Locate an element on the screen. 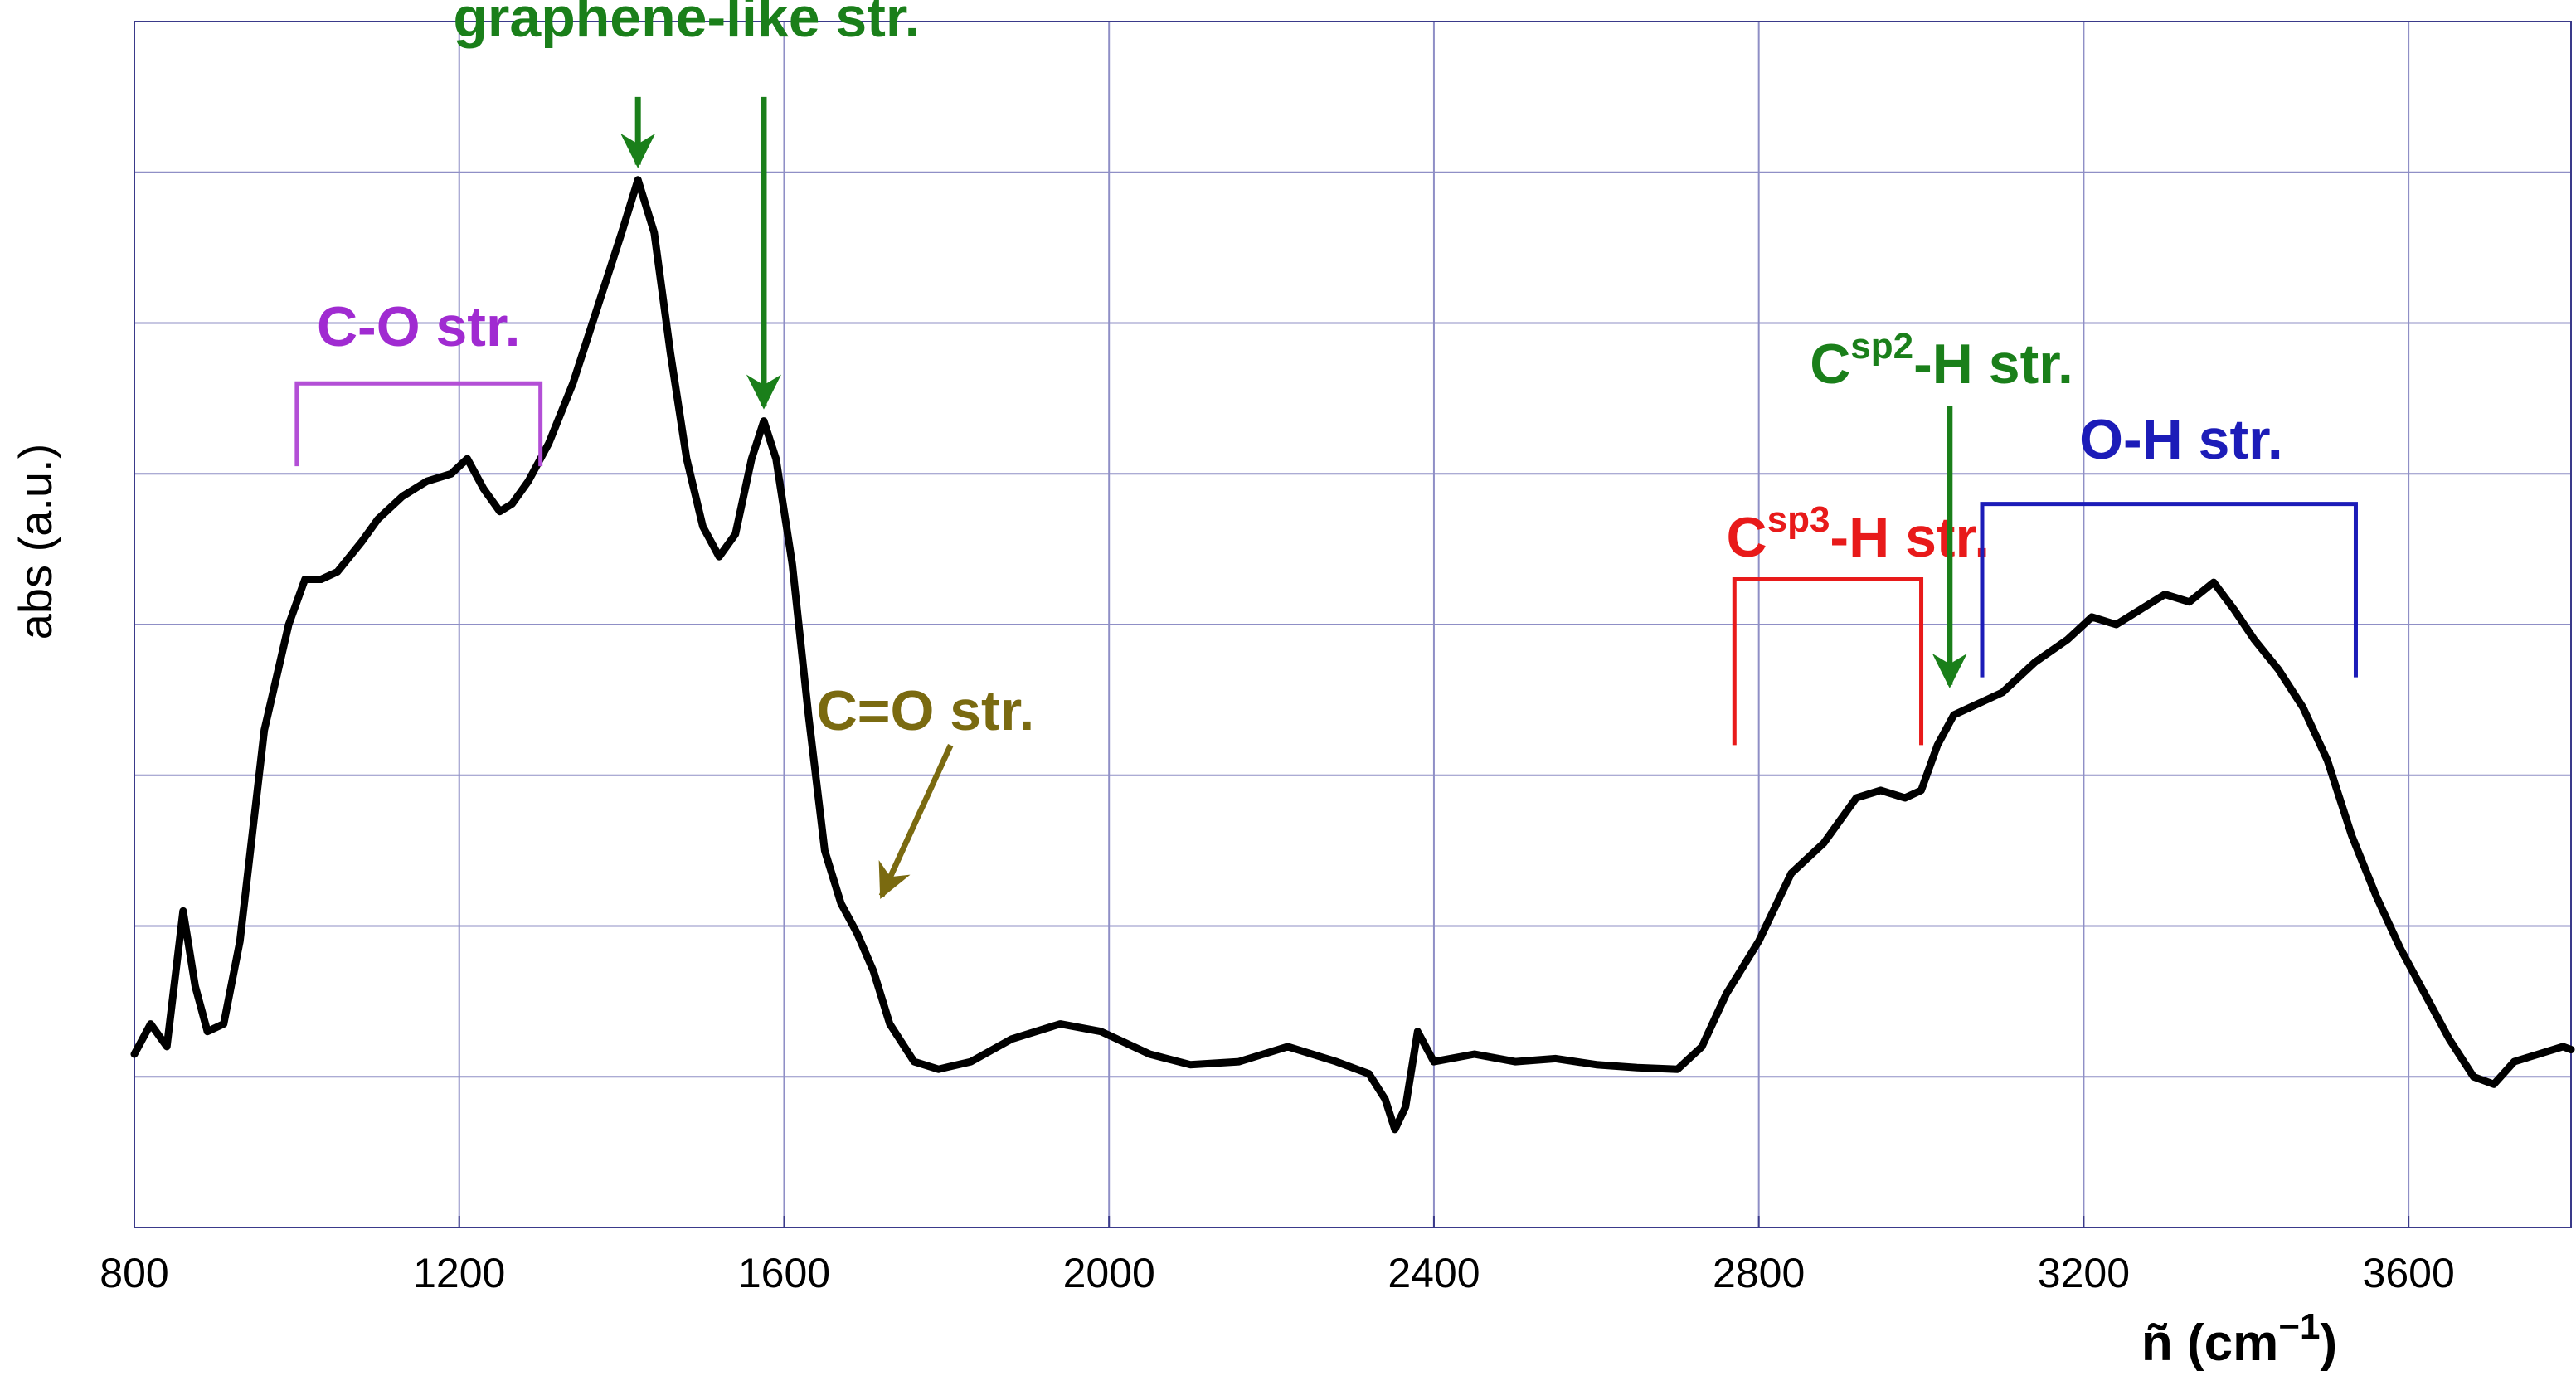 The width and height of the screenshot is (2576, 1400). annotation-label-9-base: C is located at coordinates (1830, 364).